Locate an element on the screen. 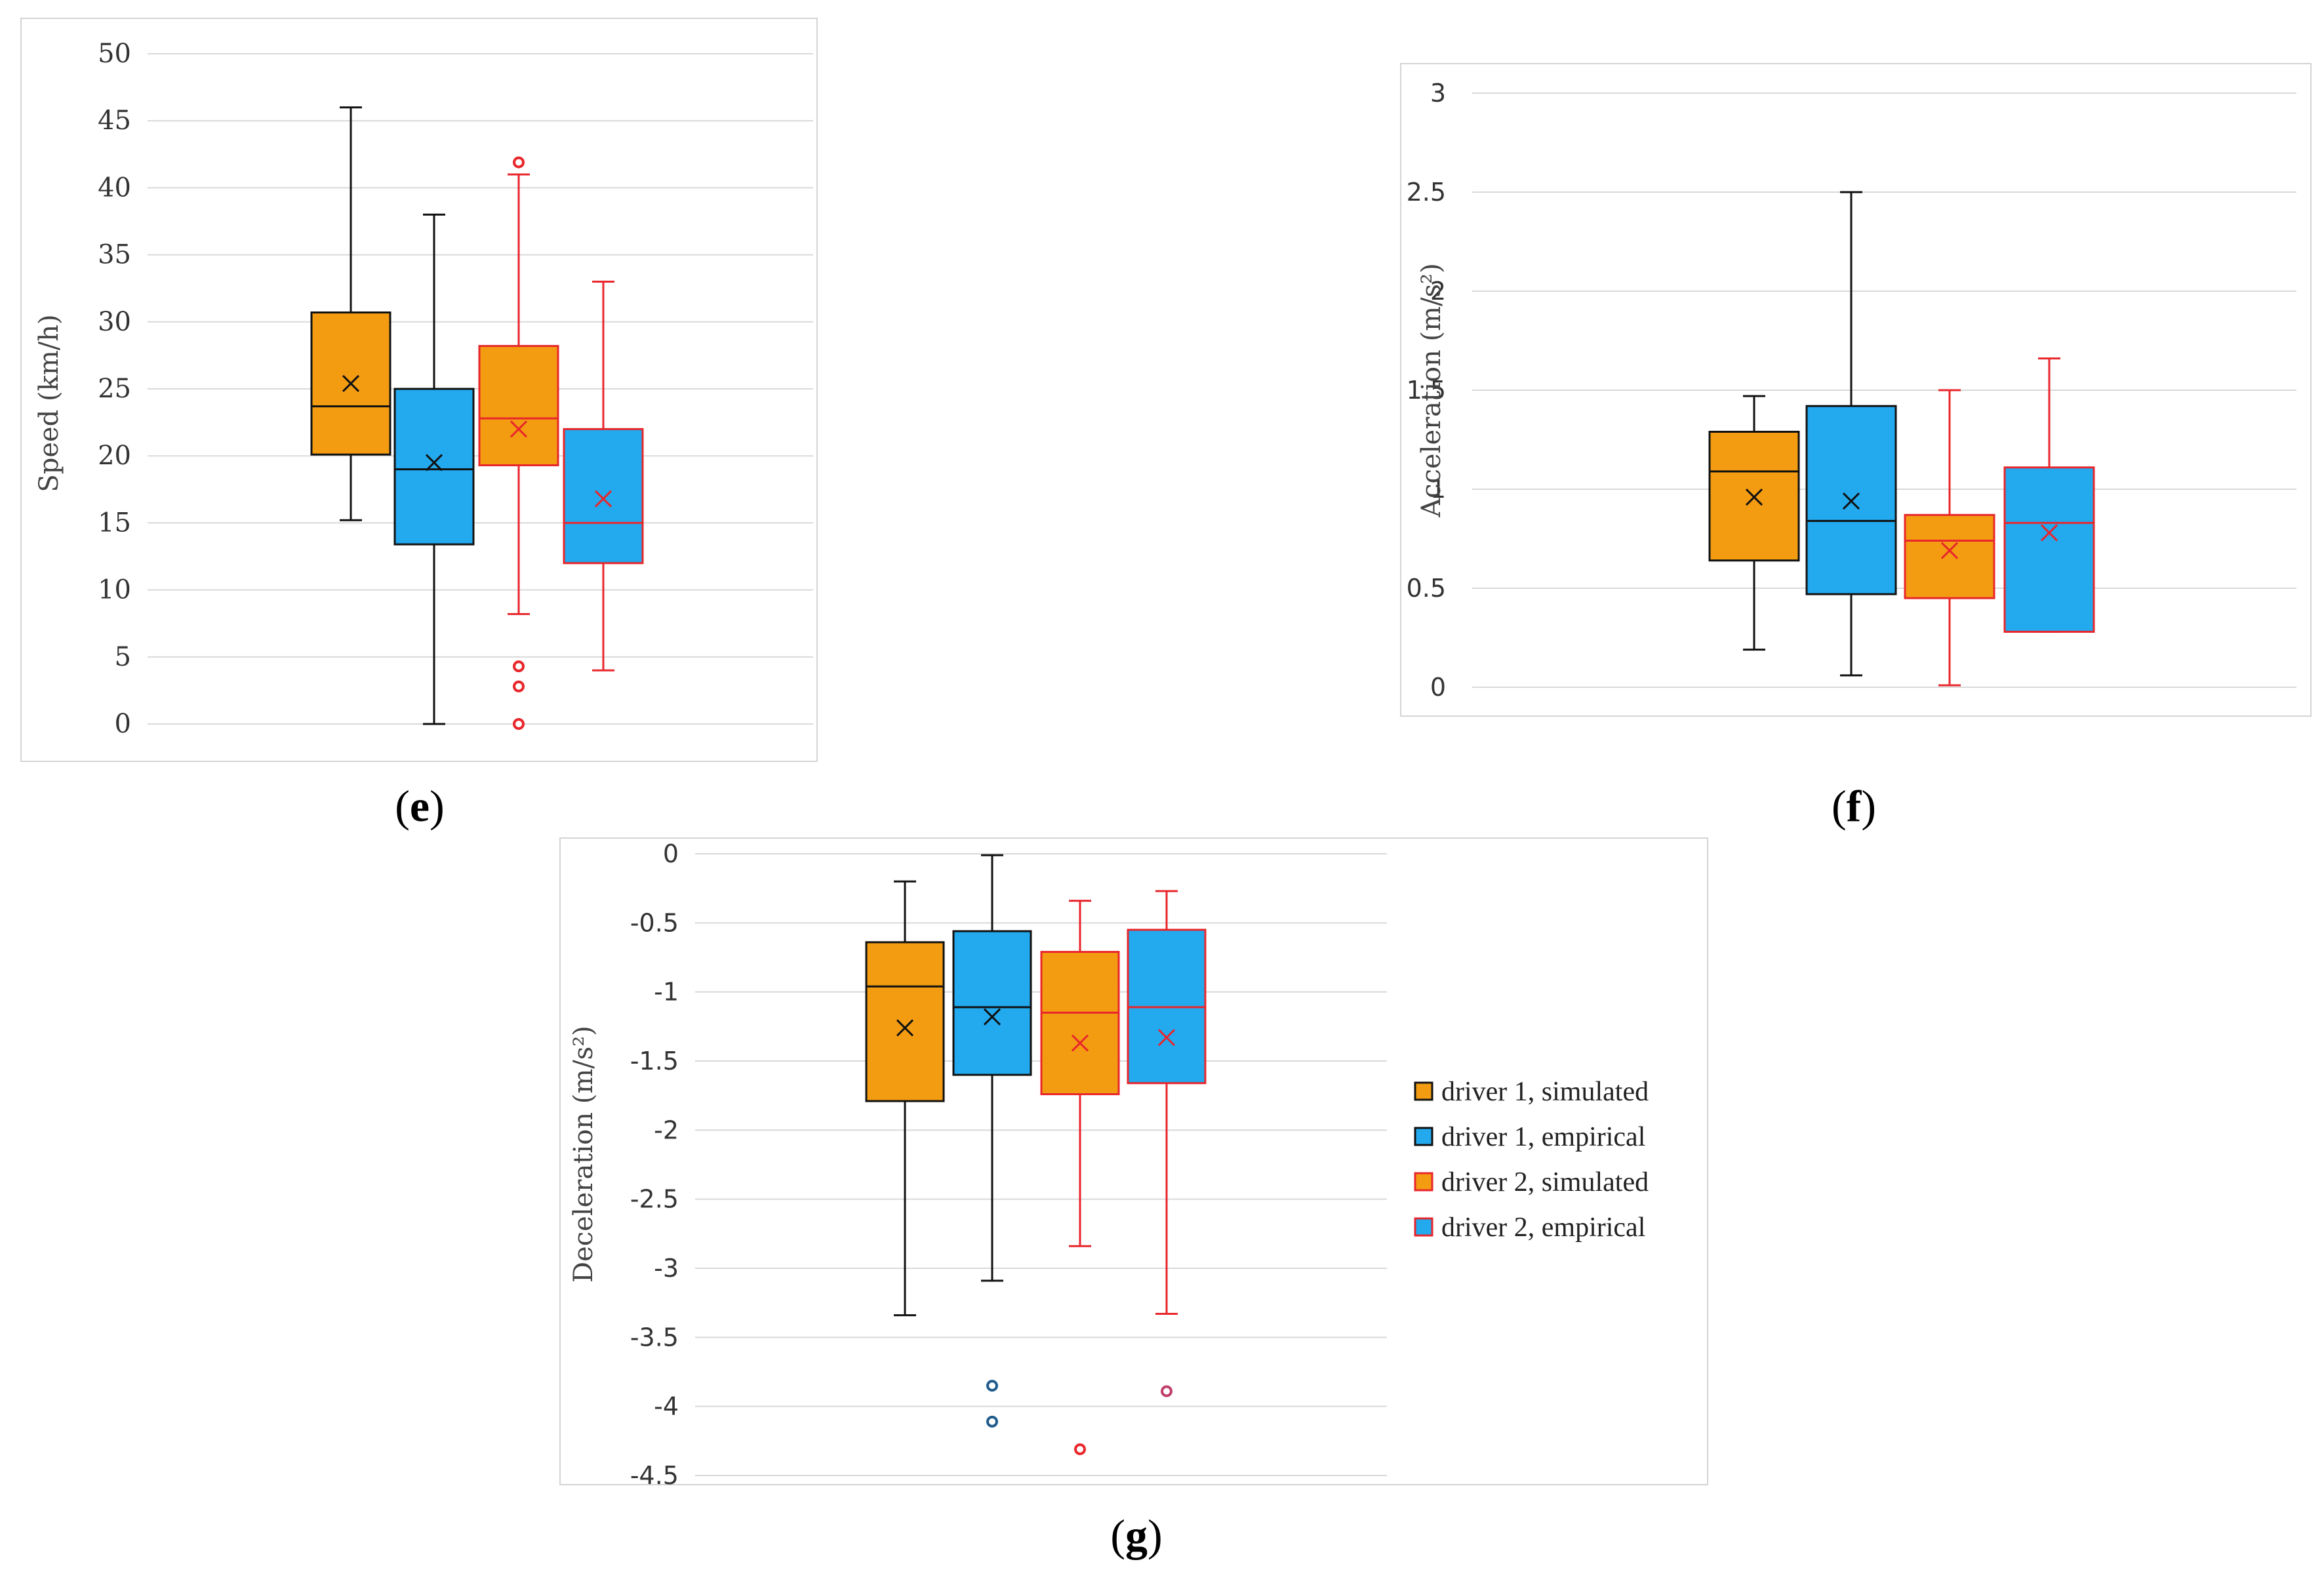 Image resolution: width=2324 pixels, height=1585 pixels. legend-item-2: driver 1, empirical is located at coordinates (1529, 1137).